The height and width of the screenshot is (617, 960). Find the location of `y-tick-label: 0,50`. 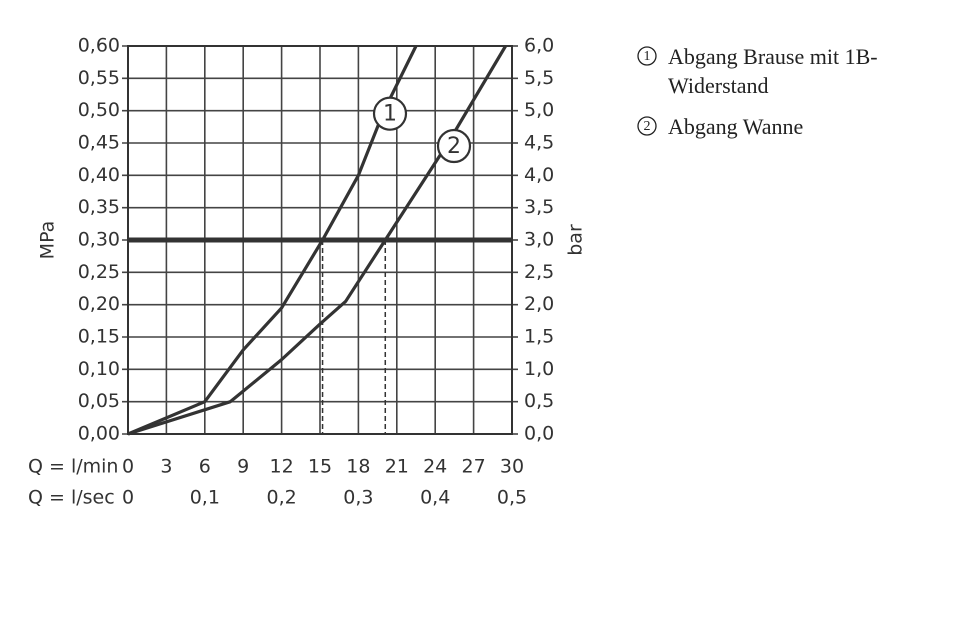

y-tick-label: 0,50 is located at coordinates (99, 110).